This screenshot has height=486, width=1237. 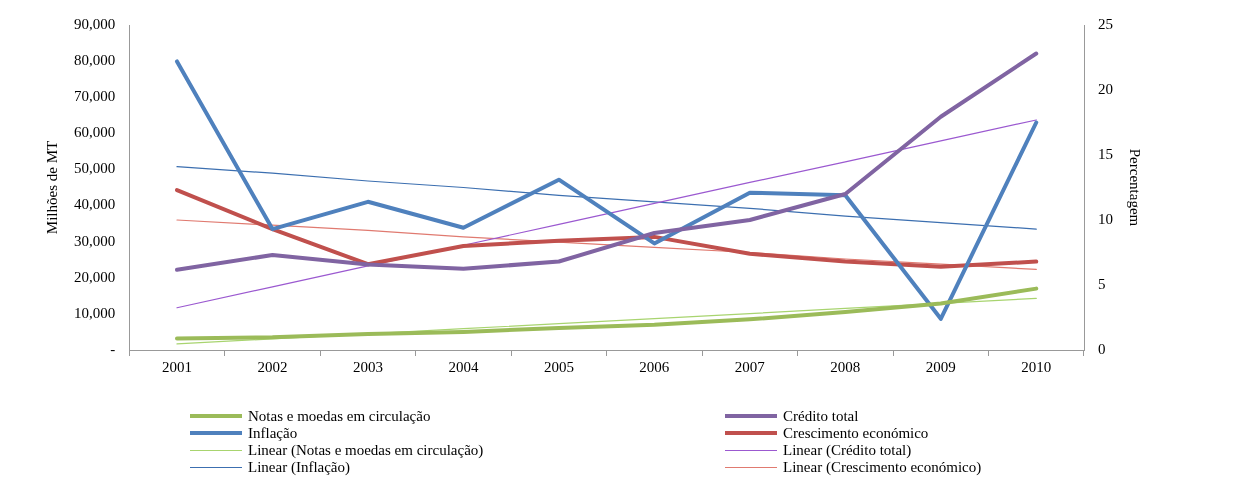 What do you see at coordinates (856, 433) in the screenshot?
I see `legend-label: Crescimento económico` at bounding box center [856, 433].